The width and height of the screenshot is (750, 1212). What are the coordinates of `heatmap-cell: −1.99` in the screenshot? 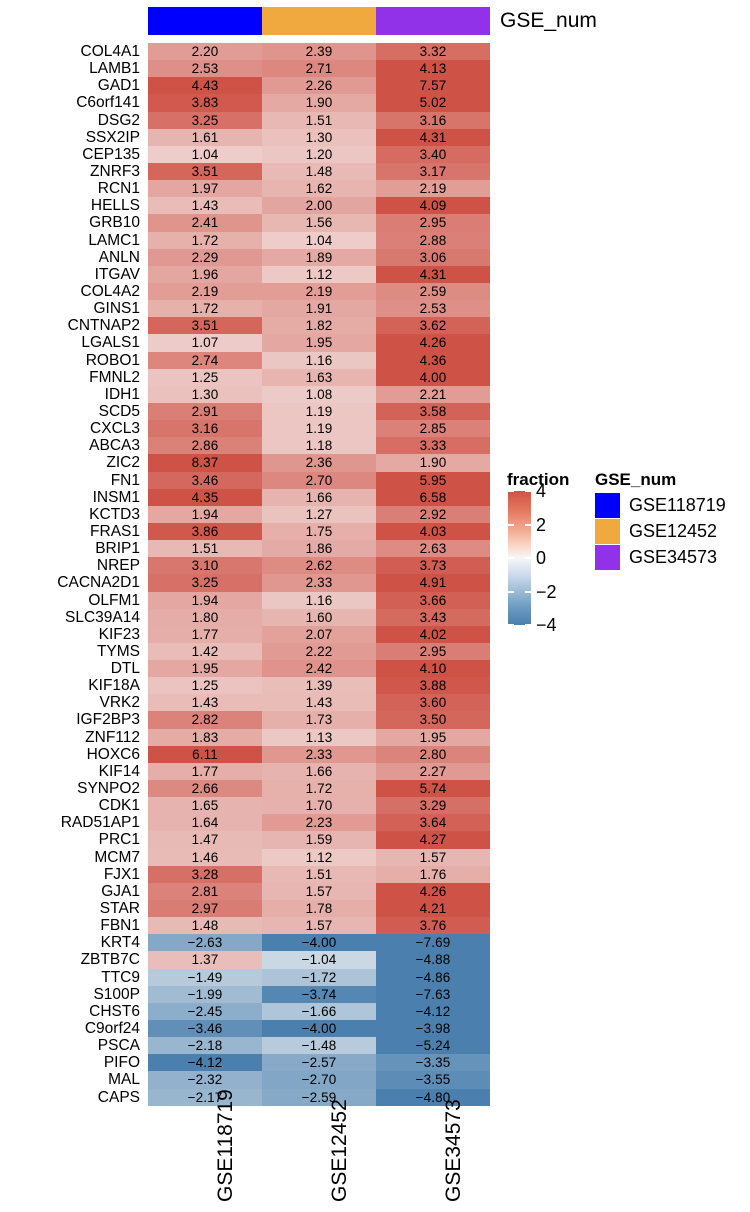 It's located at (205, 994).